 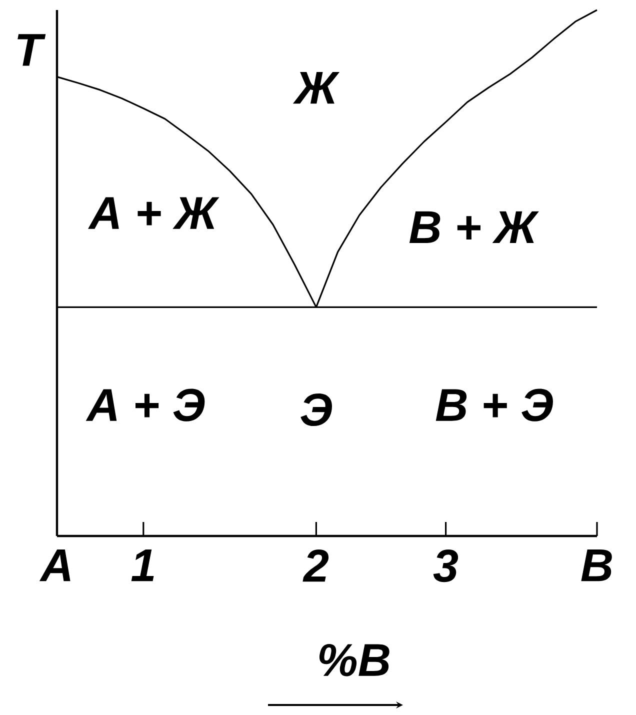 What do you see at coordinates (54, 566) in the screenshot?
I see `x-tick-label: А` at bounding box center [54, 566].